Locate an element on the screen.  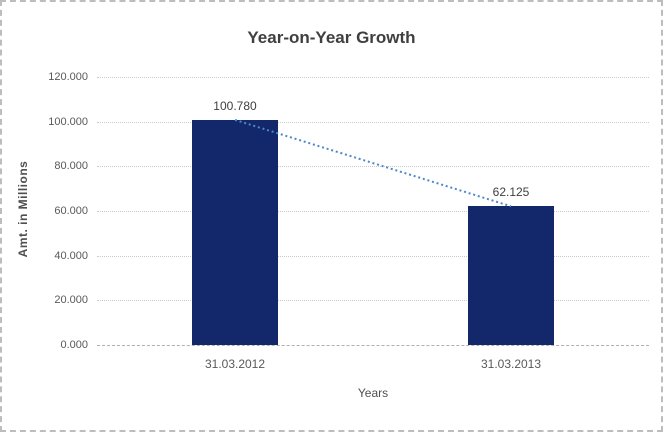
x-axis-line is located at coordinates (373, 345).